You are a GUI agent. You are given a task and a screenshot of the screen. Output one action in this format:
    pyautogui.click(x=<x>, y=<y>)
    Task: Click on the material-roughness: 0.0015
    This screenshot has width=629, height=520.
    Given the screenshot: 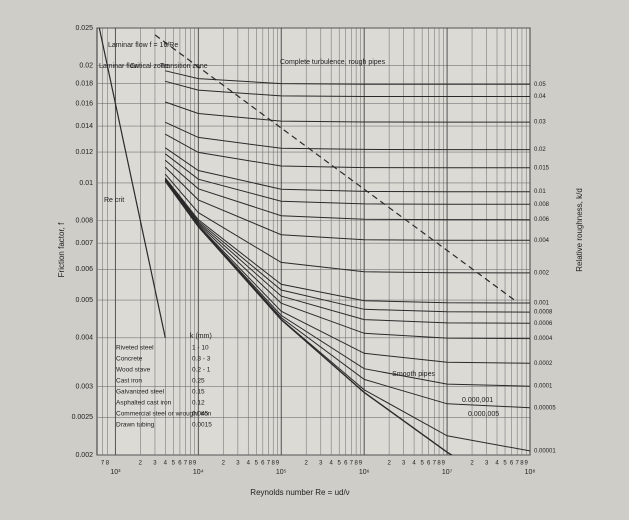 What is the action you would take?
    pyautogui.click(x=202, y=425)
    